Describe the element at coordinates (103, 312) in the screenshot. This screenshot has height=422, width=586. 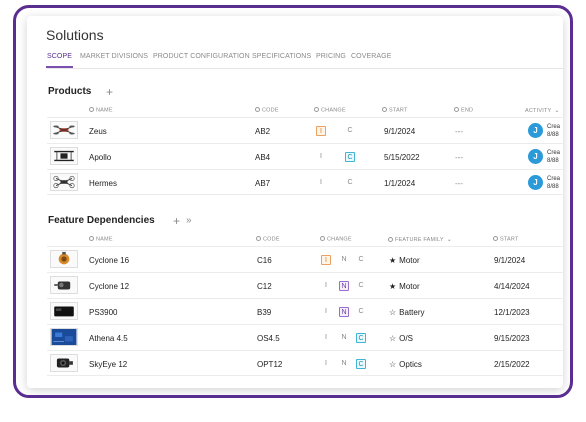
I see `feature-name: PS3900` at that location.